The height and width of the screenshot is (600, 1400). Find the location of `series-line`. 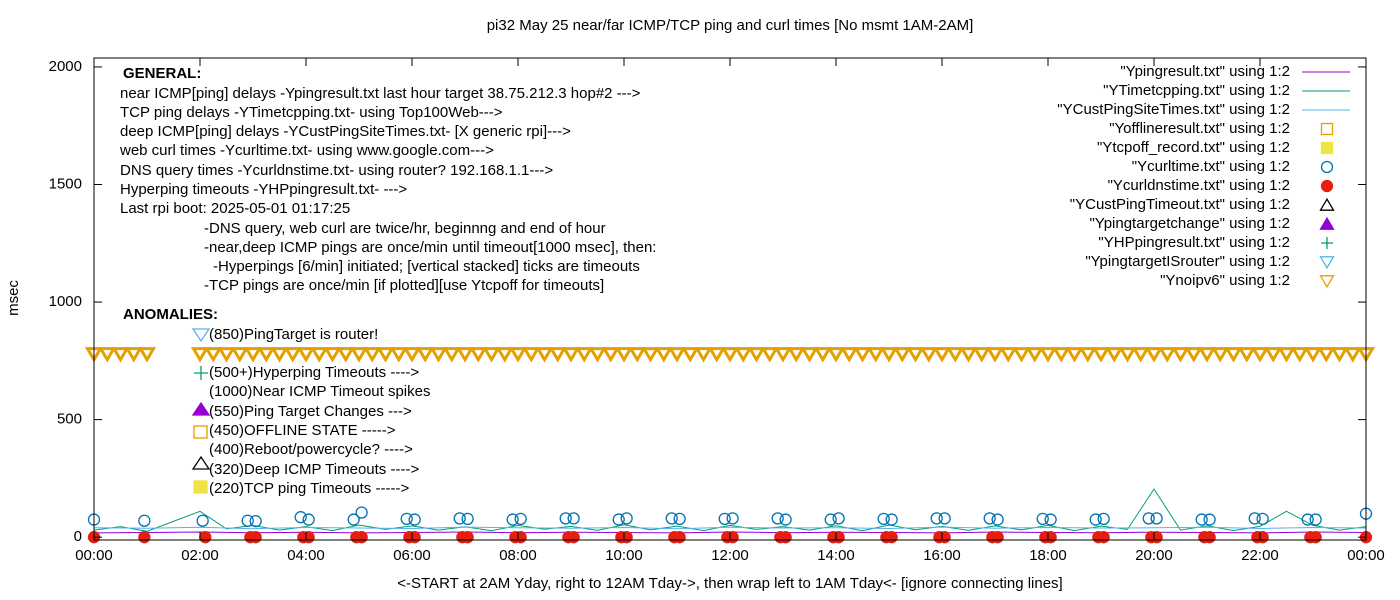

series-line is located at coordinates (730, 528).